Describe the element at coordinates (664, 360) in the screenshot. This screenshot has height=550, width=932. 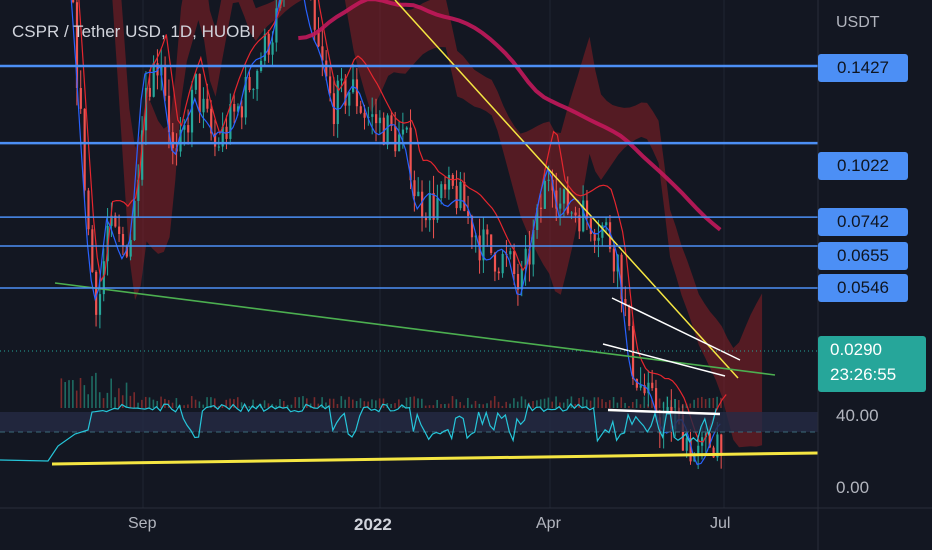
I see `wedge-lower-line` at that location.